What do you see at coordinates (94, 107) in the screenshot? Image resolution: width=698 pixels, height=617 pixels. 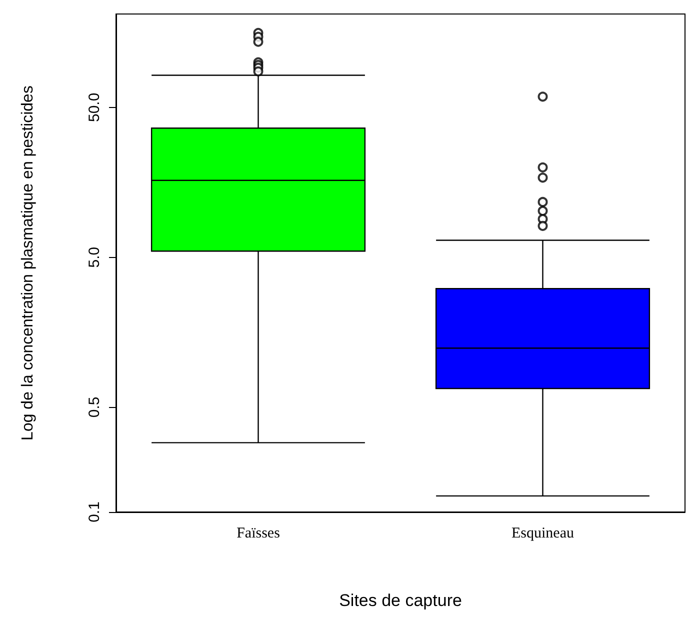 I see `y-tick-label: 50.0` at bounding box center [94, 107].